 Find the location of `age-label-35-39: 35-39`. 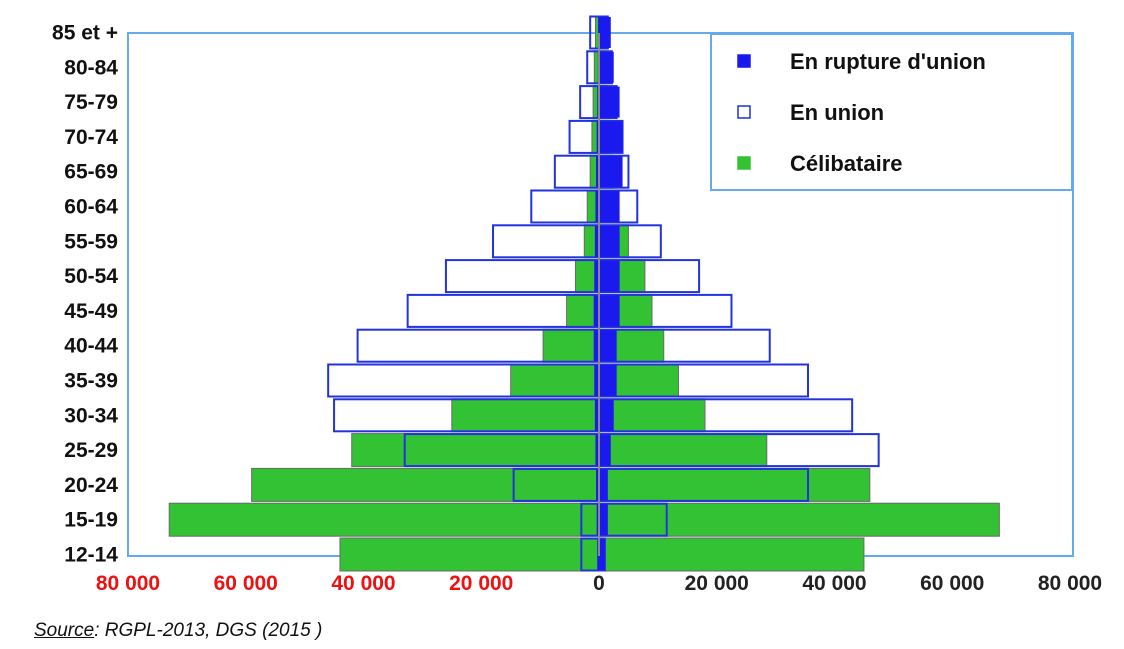

age-label-35-39: 35-39 is located at coordinates (91, 381).